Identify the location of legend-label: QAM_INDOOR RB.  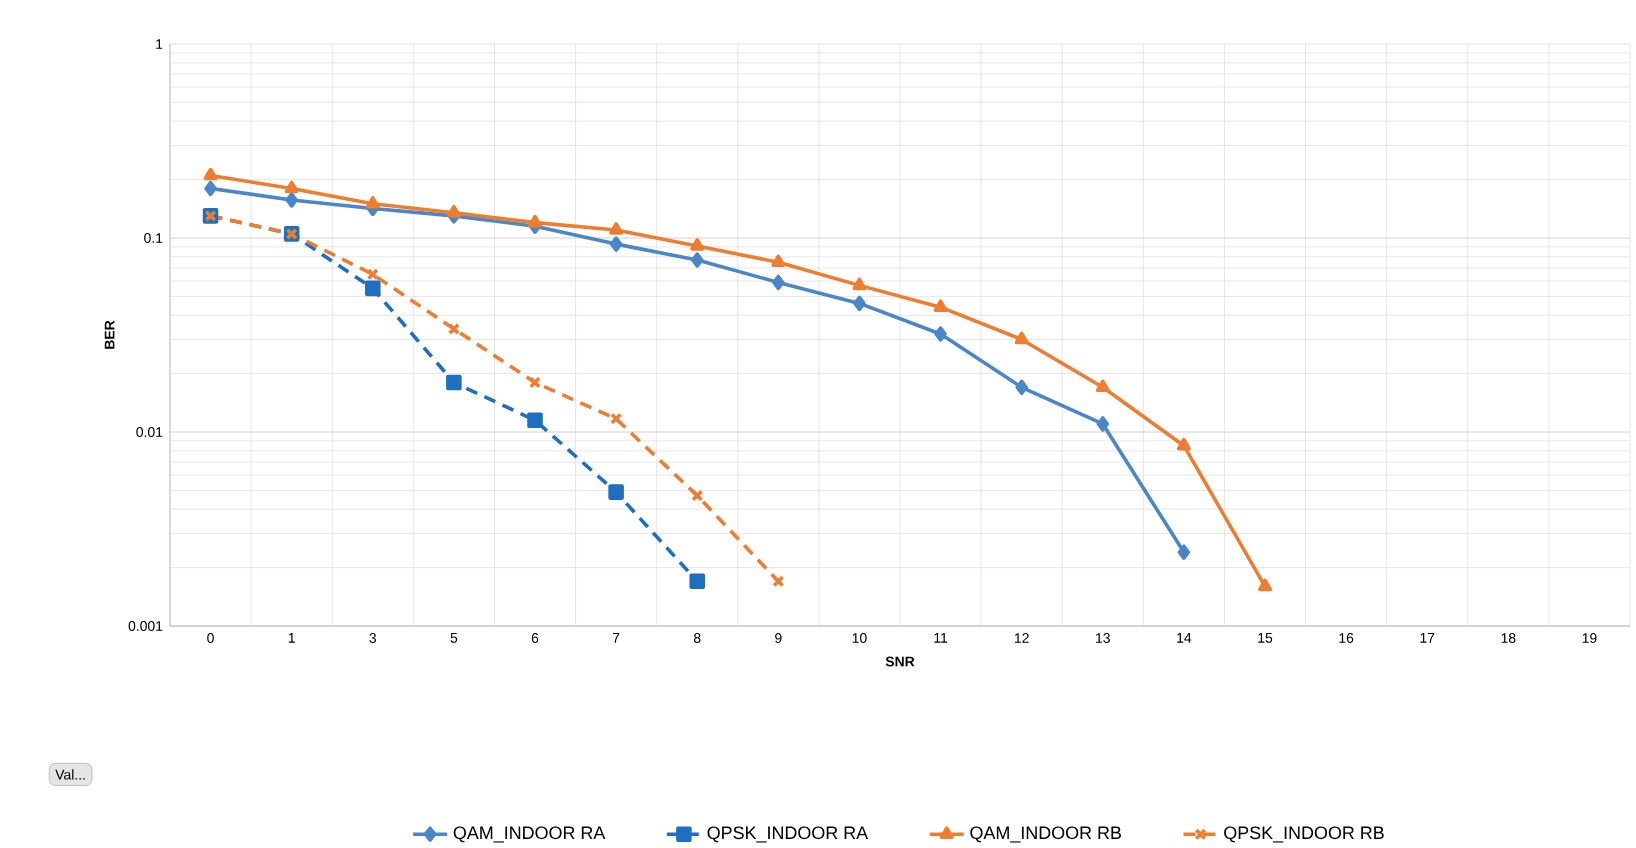
(1045, 834).